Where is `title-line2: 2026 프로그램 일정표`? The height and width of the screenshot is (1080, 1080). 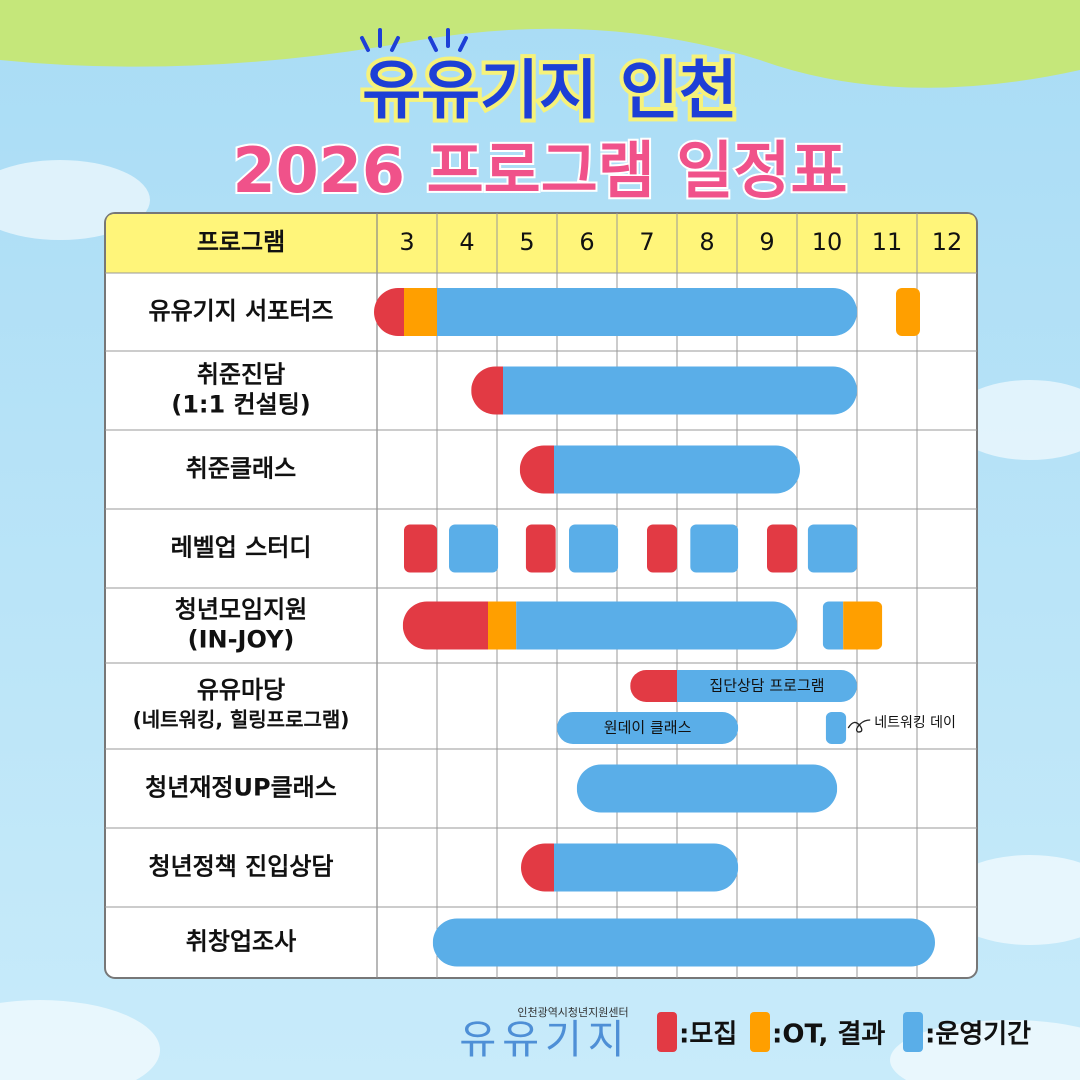 title-line2: 2026 프로그램 일정표 is located at coordinates (539, 170).